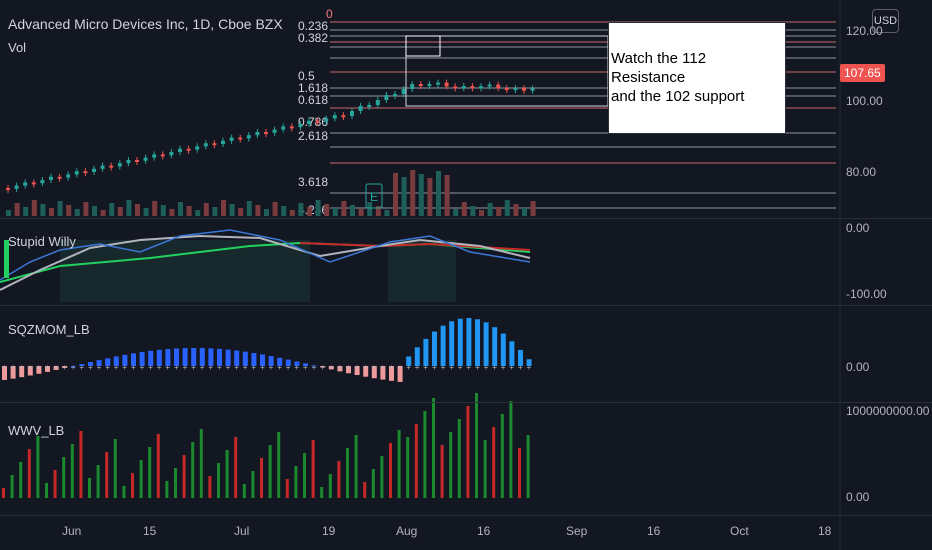 Image resolution: width=932 pixels, height=550 pixels. Describe the element at coordinates (329, 531) in the screenshot. I see `time-axis-label: 19` at that location.